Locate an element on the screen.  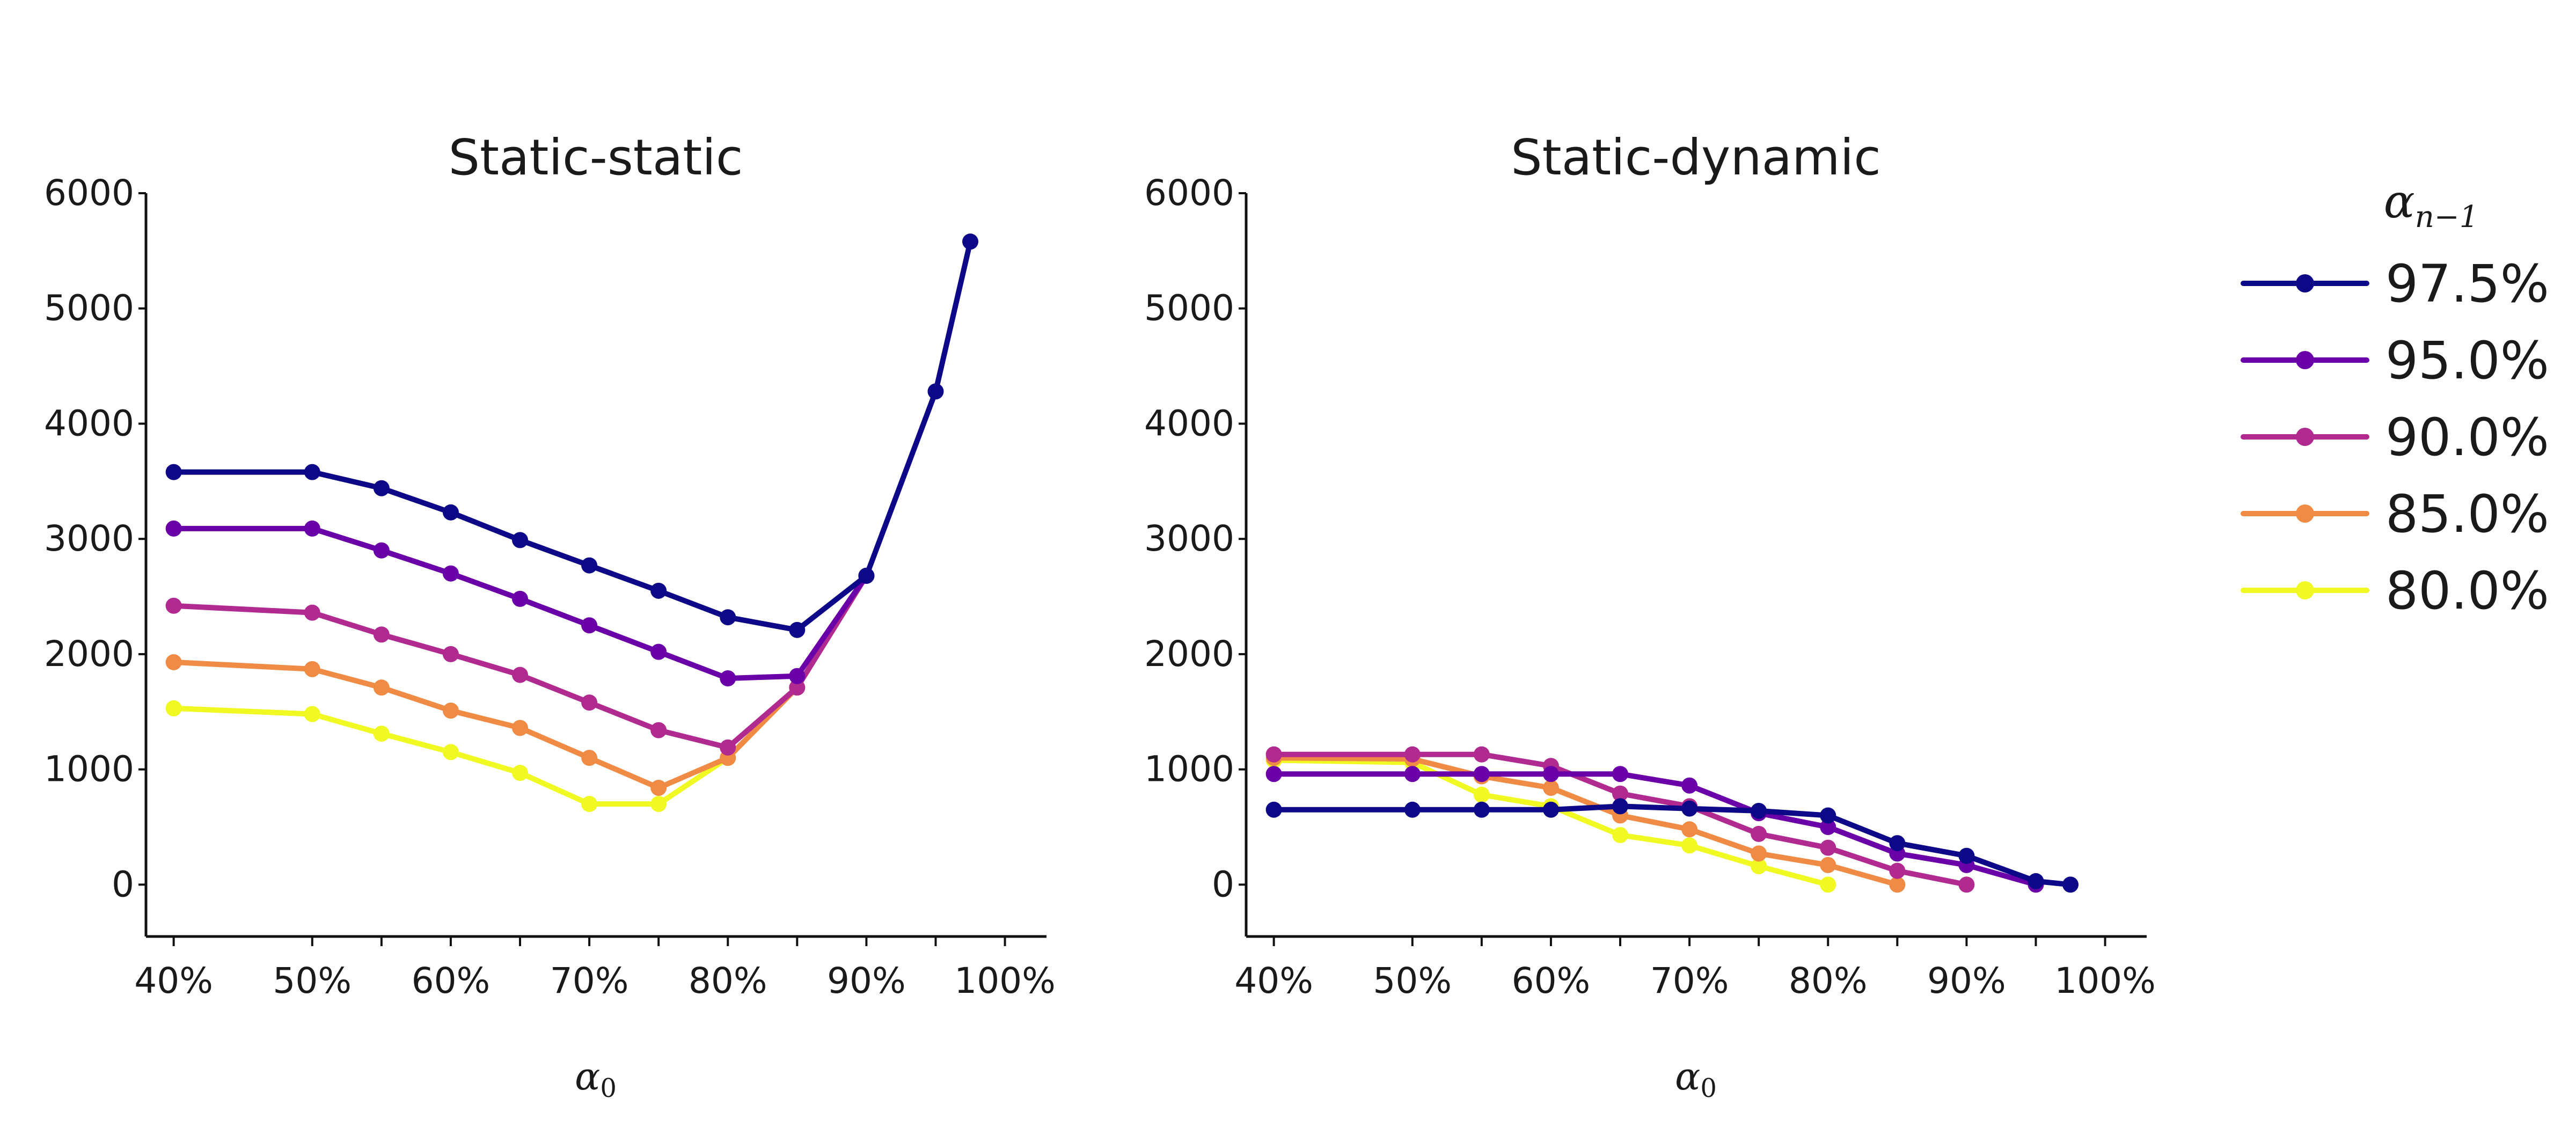
series-95.0% is located at coordinates (1654, 829).